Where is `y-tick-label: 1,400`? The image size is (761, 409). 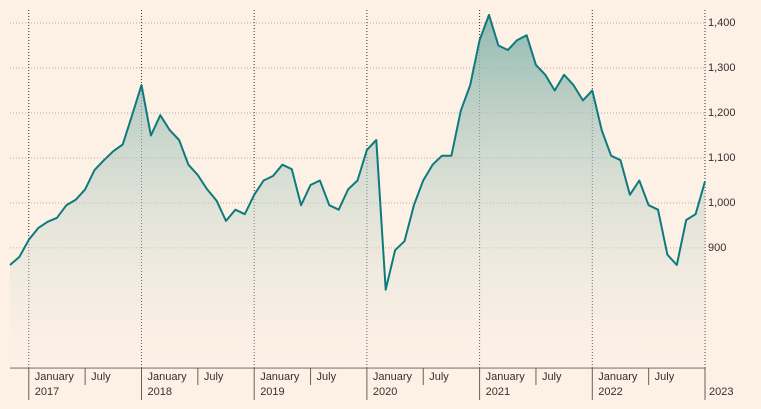
y-tick-label: 1,400 is located at coordinates (722, 23).